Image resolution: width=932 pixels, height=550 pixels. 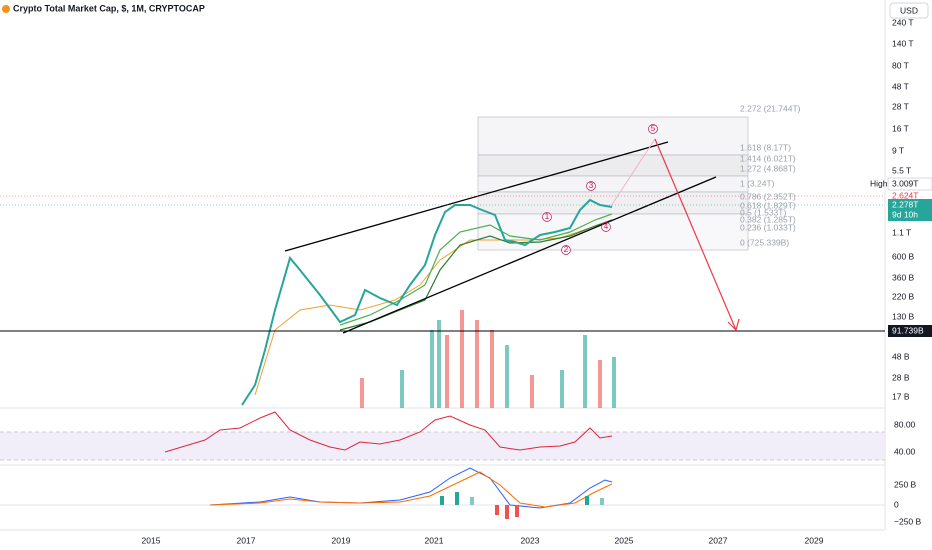 I want to click on time-axis-label: 2023, so click(x=530, y=540).